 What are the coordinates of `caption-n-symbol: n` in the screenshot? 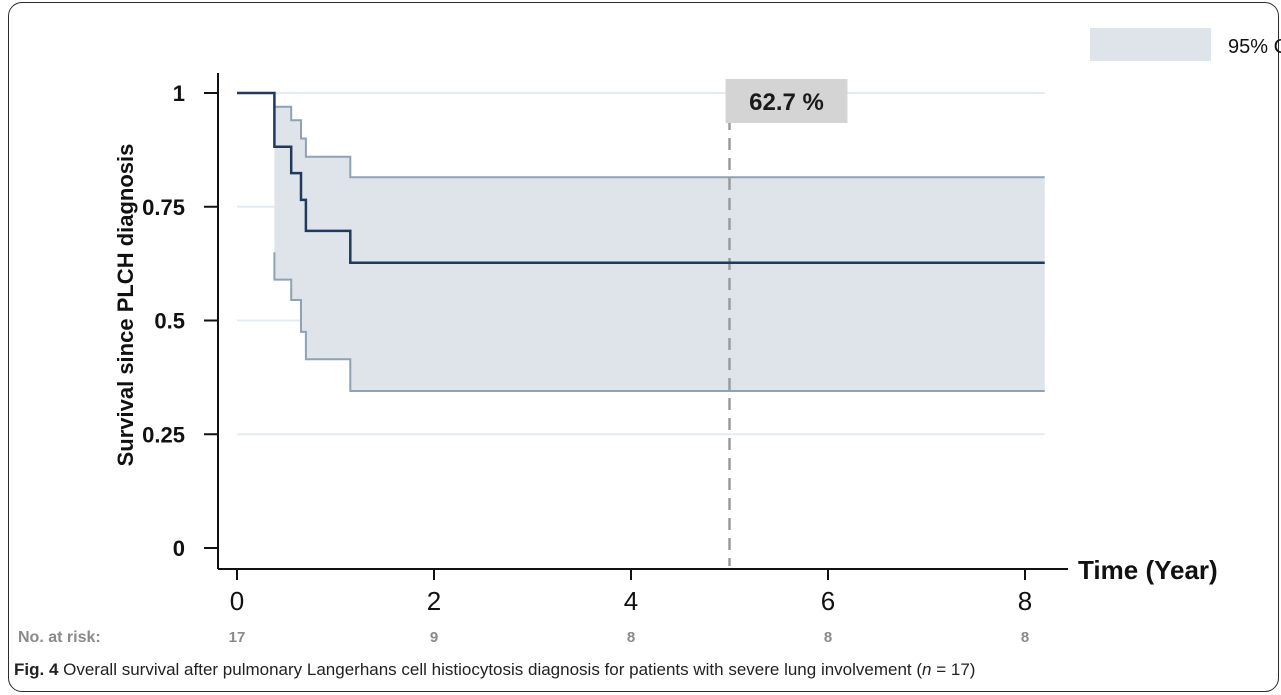 It's located at (927, 669).